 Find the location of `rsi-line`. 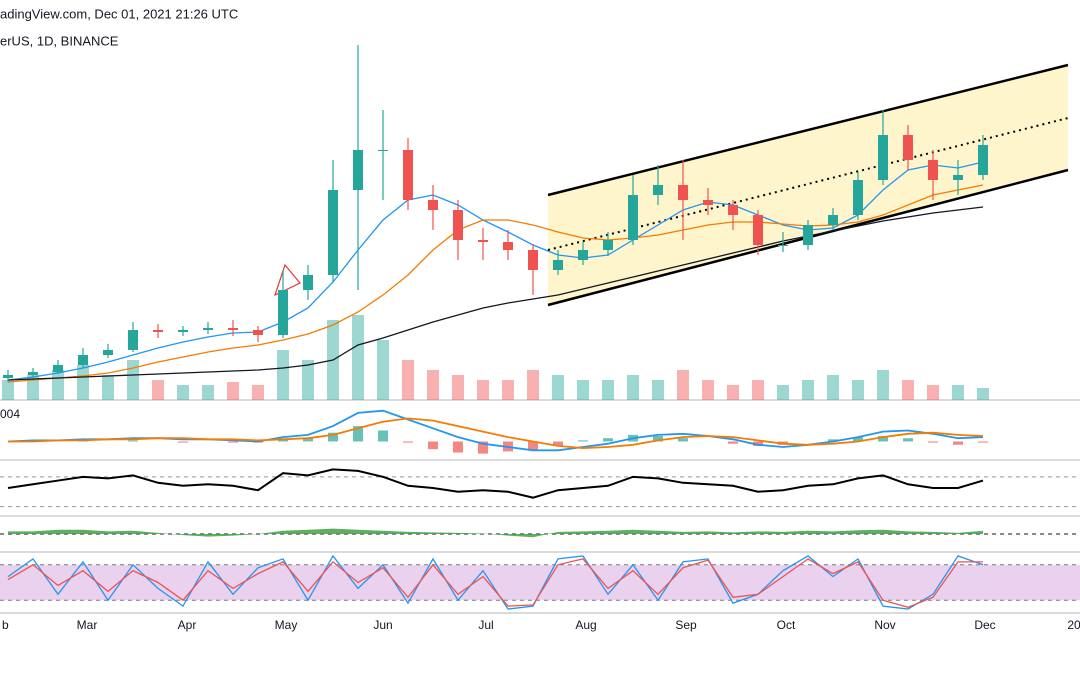

rsi-line is located at coordinates (495, 483).